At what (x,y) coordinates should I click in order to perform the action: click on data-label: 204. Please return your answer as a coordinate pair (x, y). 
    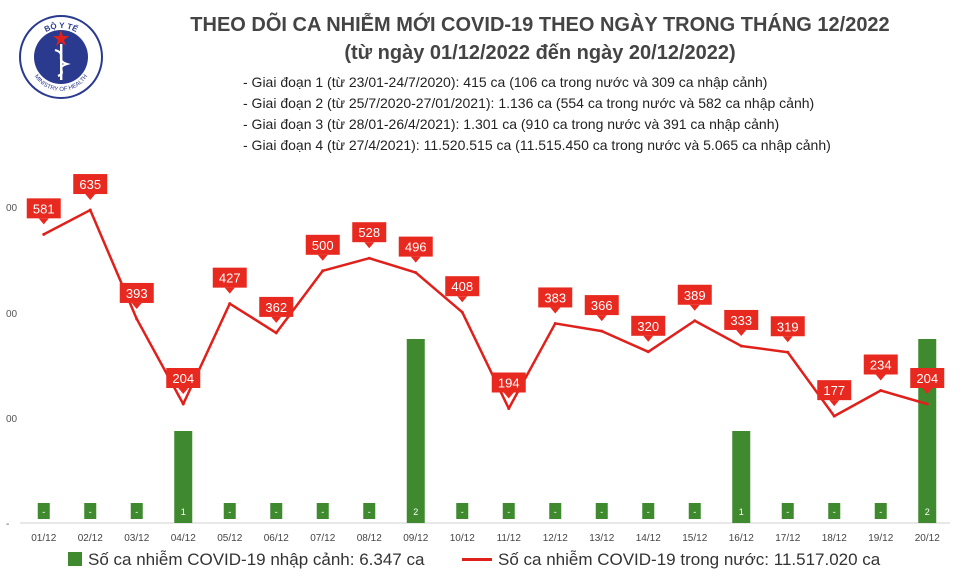
    Looking at the image, I should click on (927, 378).